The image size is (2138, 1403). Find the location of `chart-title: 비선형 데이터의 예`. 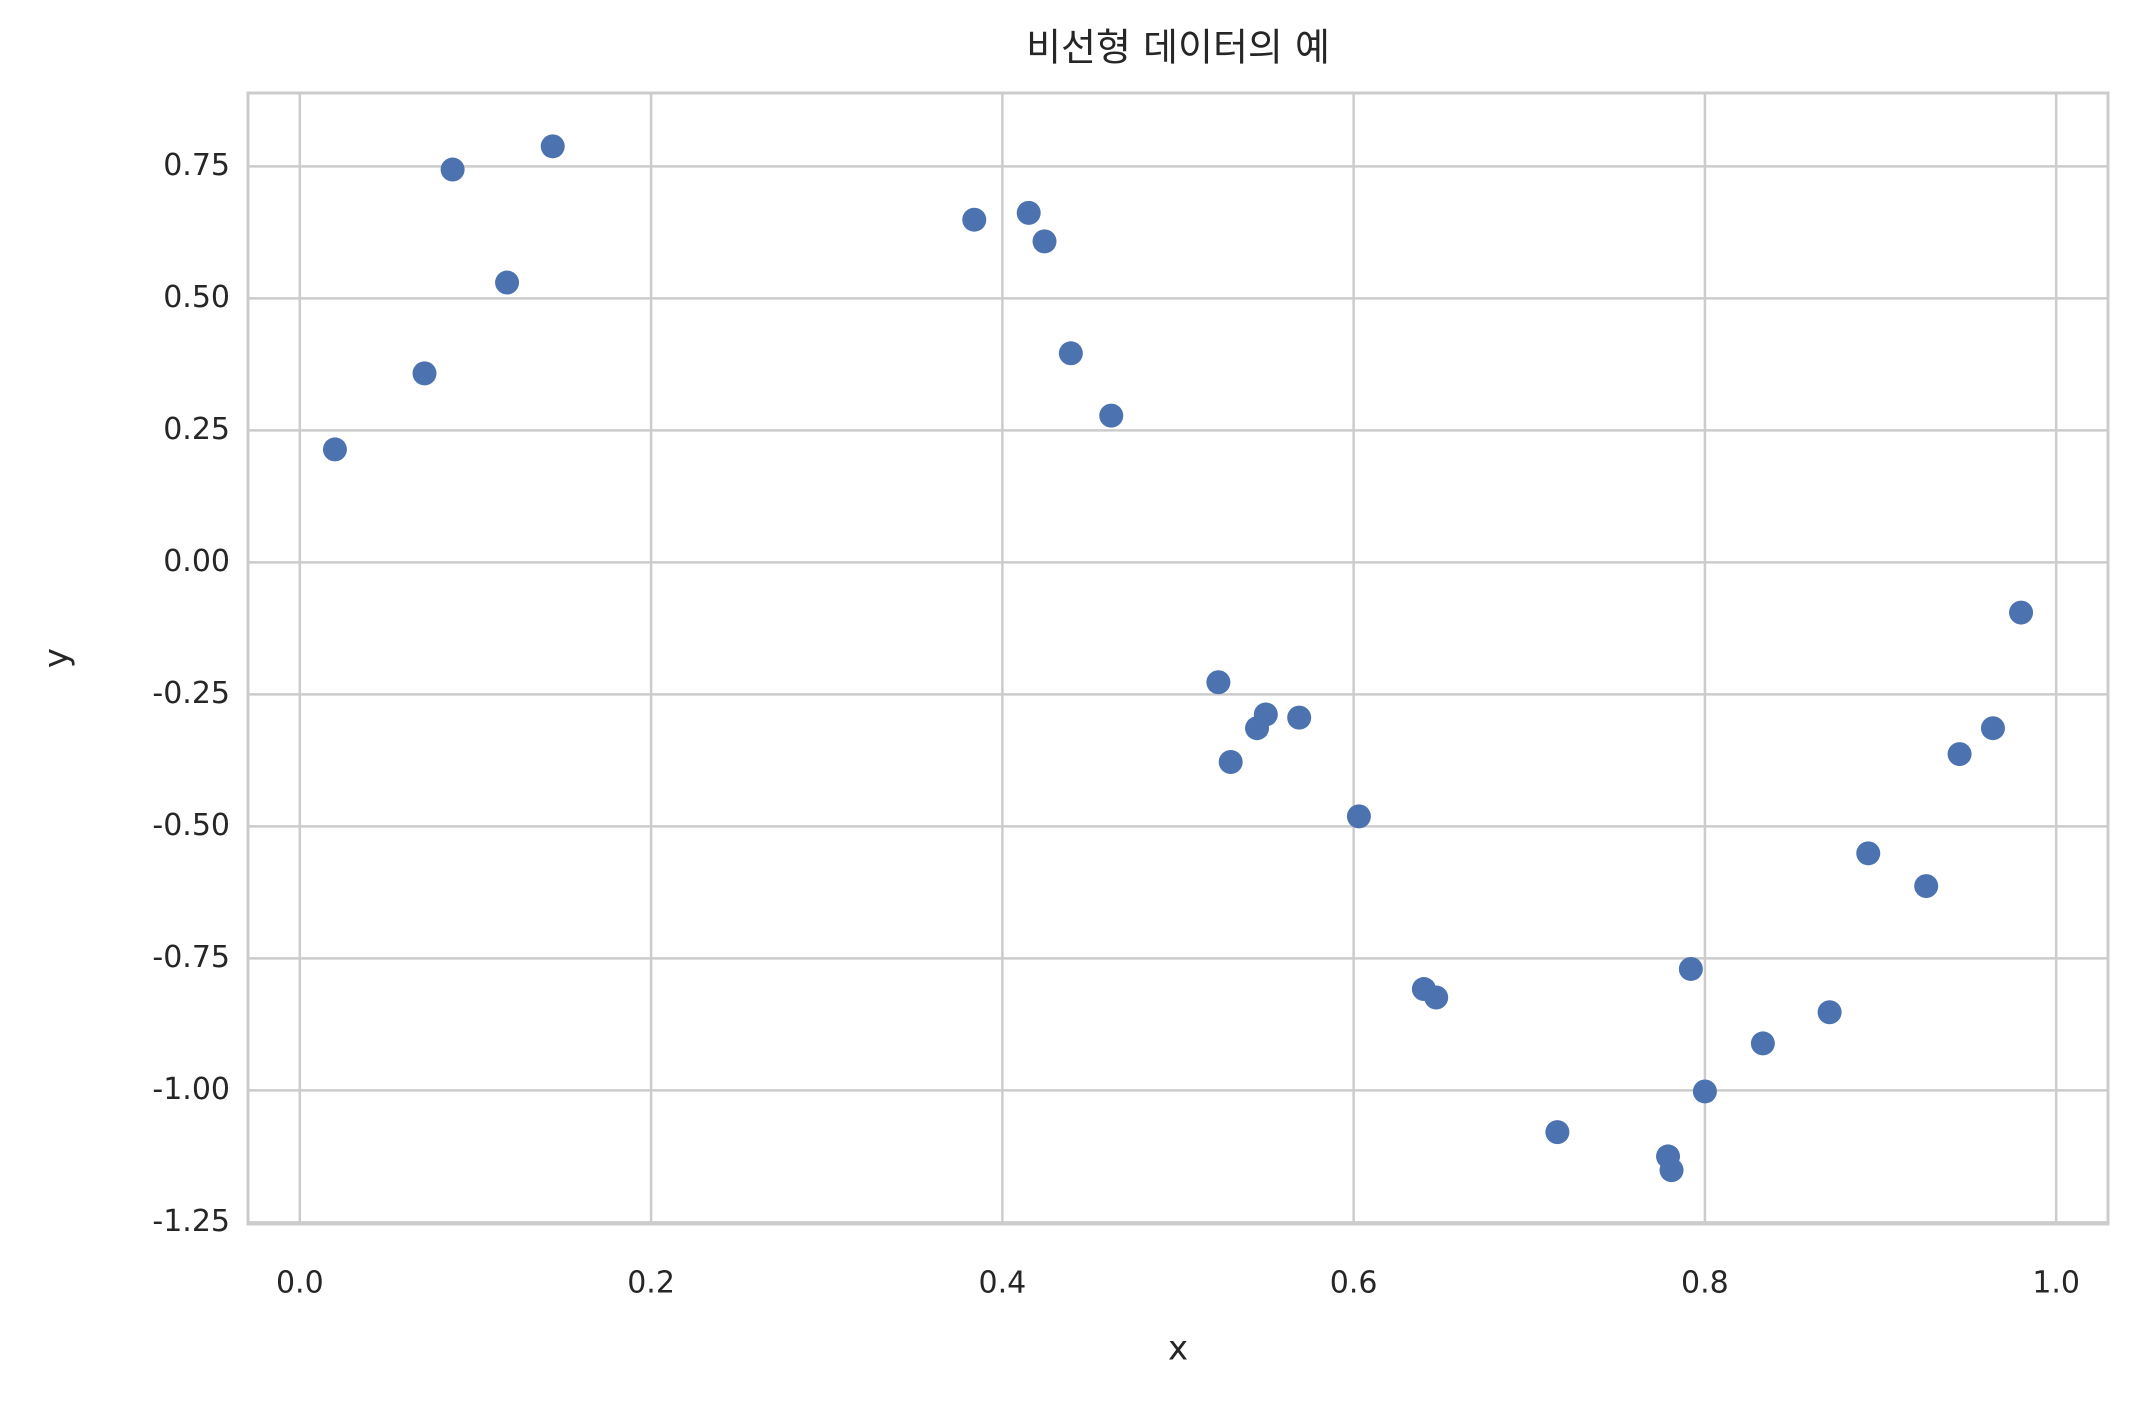

chart-title: 비선형 데이터의 예 is located at coordinates (1178, 48).